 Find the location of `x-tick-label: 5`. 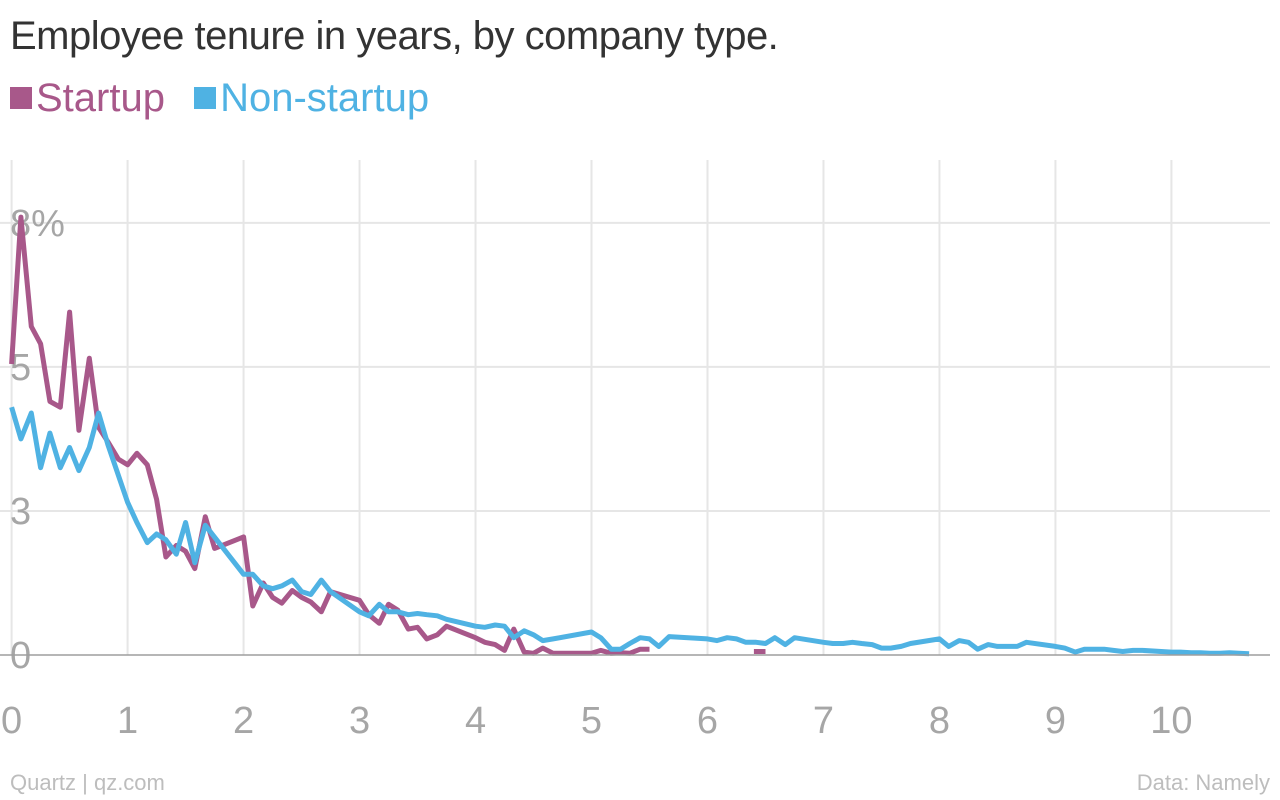

x-tick-label: 5 is located at coordinates (591, 721).